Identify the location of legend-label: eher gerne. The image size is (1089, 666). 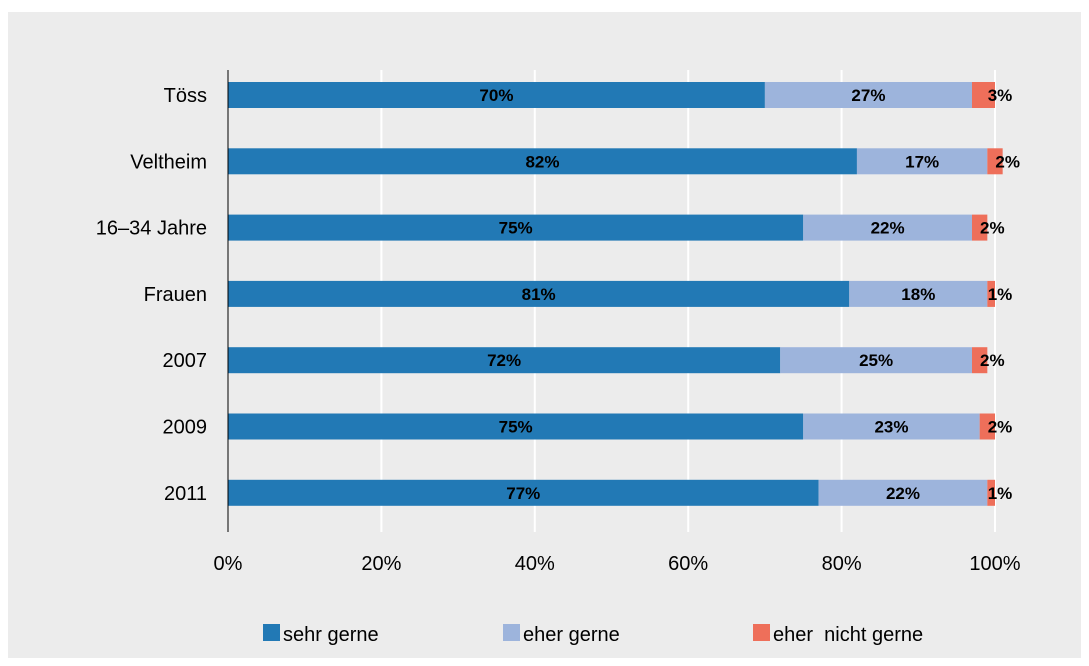
(571, 635).